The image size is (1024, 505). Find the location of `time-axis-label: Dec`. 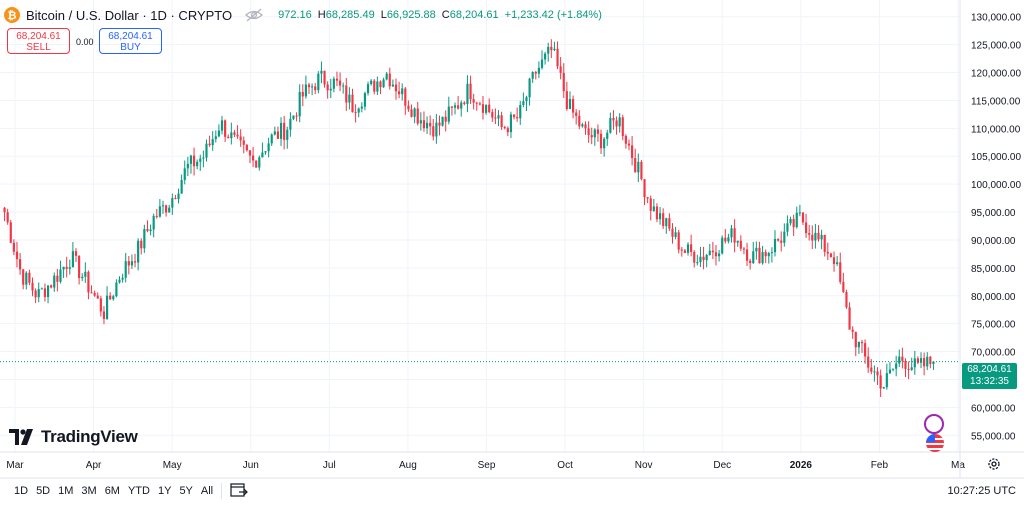

time-axis-label: Dec is located at coordinates (722, 465).